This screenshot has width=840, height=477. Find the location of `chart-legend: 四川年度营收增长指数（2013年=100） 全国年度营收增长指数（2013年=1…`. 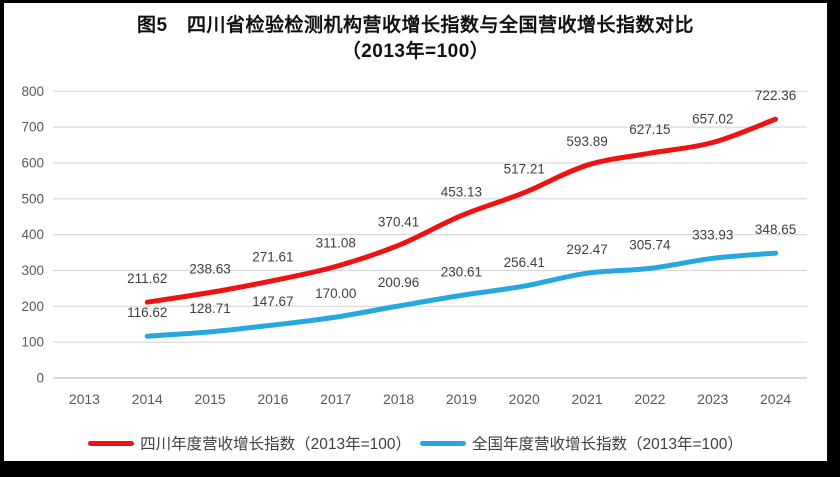

chart-legend: 四川年度营收增长指数（2013年=100） 全国年度营收增长指数（2013年=1… is located at coordinates (415, 443).